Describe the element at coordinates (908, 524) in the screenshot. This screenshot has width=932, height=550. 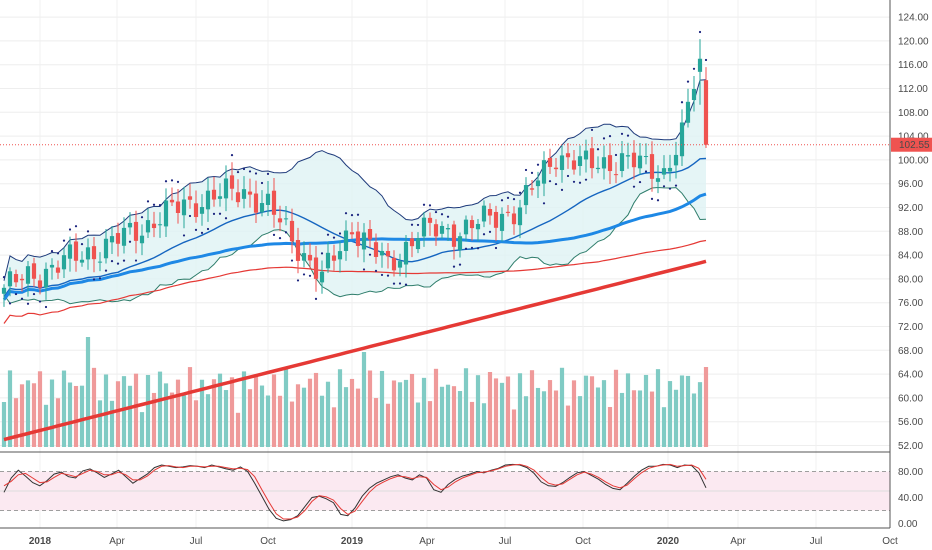
I see `stoch-tick-label: 0.00` at that location.